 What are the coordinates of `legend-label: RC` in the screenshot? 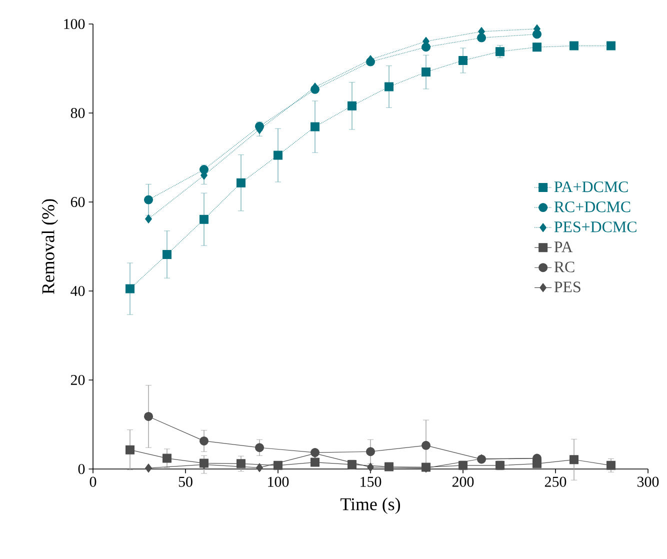 It's located at (564, 267).